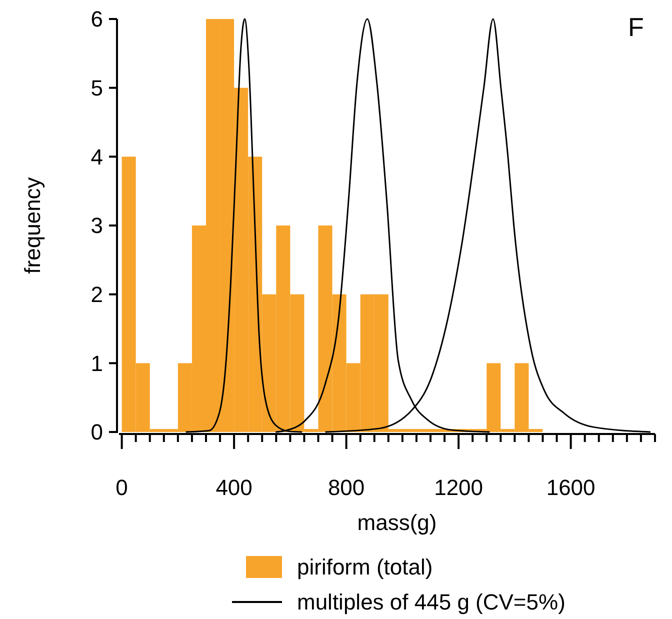  I want to click on y-axis-title: frequency, so click(32, 225).